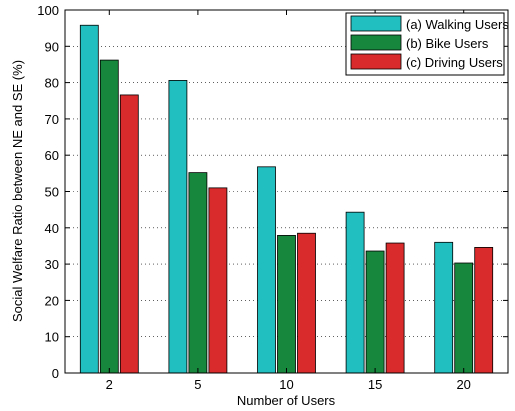 This screenshot has height=411, width=515. Describe the element at coordinates (52, 337) in the screenshot. I see `y-tick-label: 10` at that location.